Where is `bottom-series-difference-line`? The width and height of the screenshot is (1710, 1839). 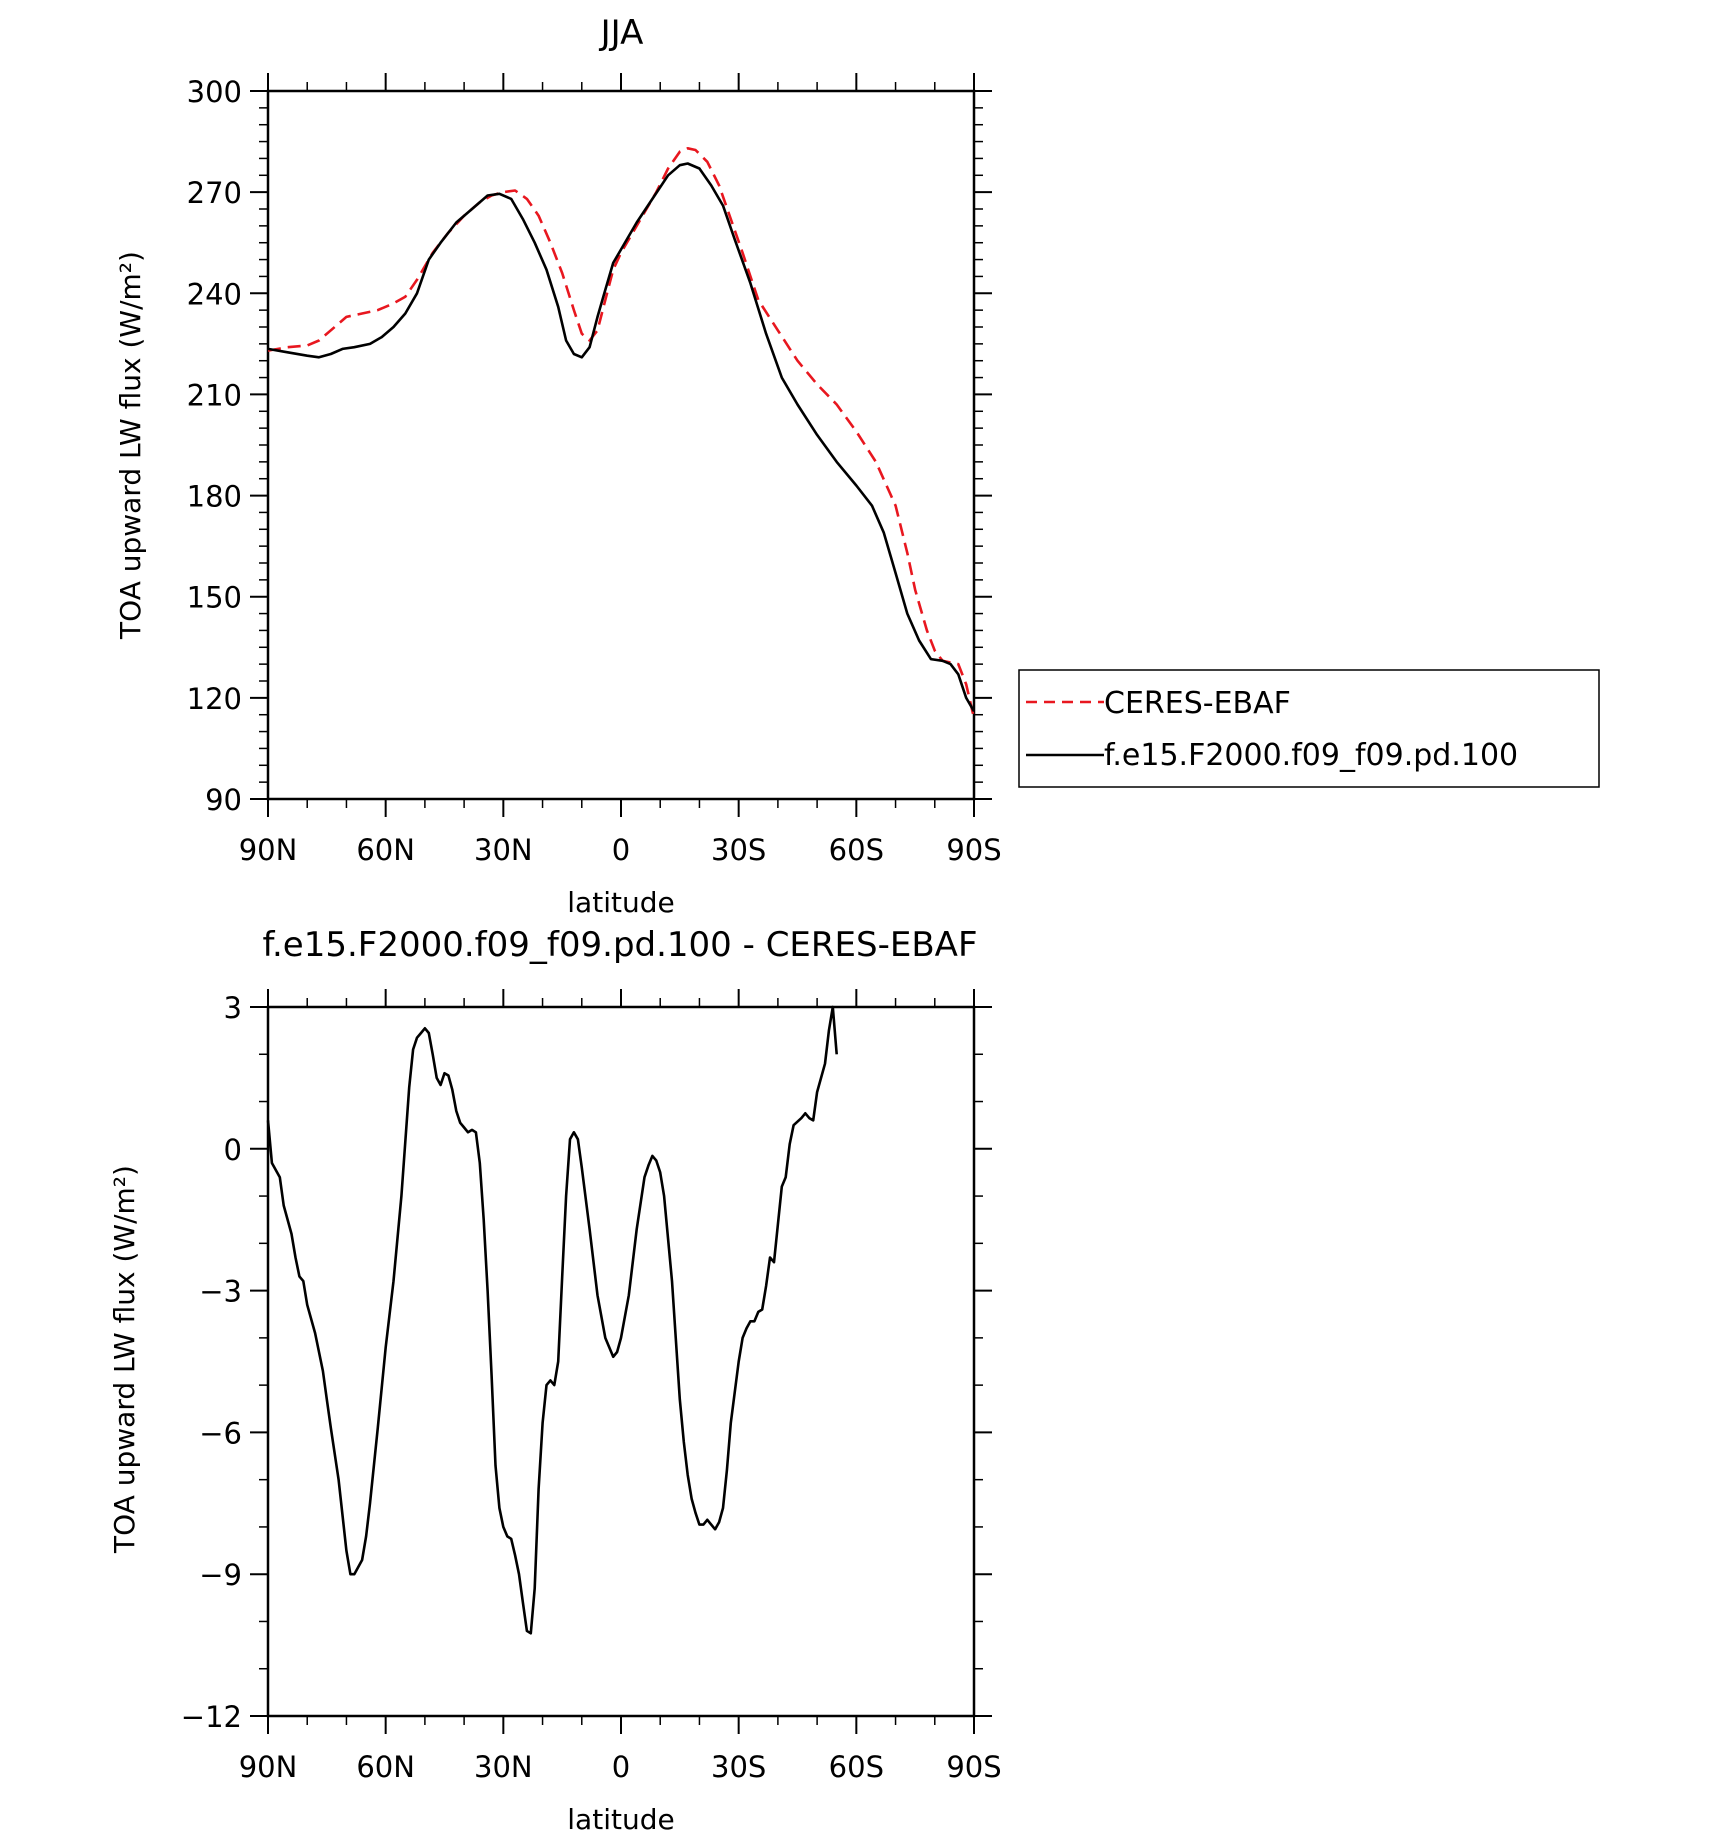
bottom-series-difference-line is located at coordinates (552, 1320).